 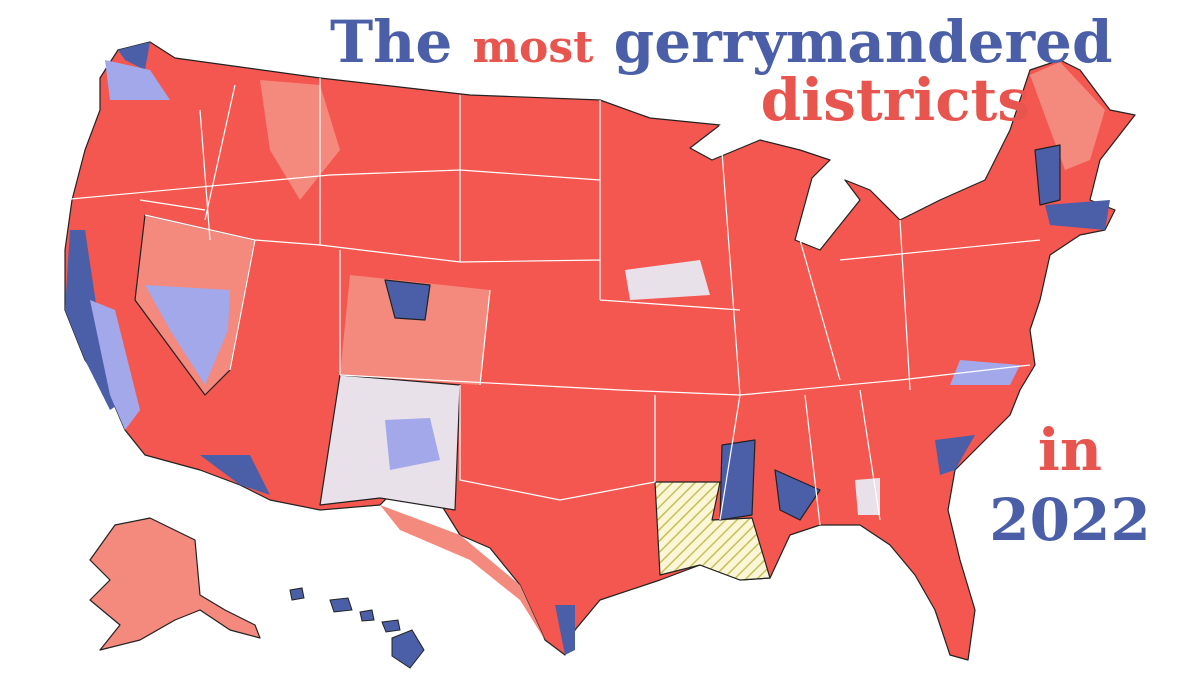 What do you see at coordinates (1070, 450) in the screenshot?
I see `year-prefix: in` at bounding box center [1070, 450].